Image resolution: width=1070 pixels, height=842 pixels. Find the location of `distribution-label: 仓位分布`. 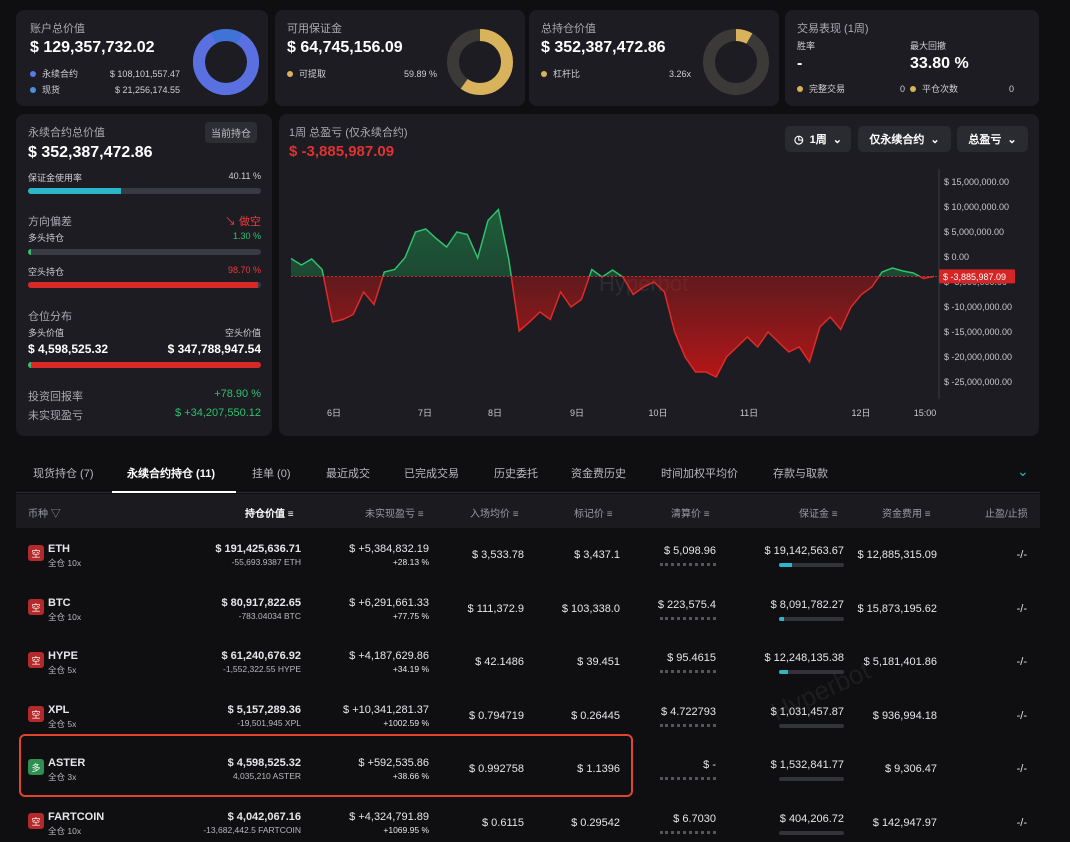

distribution-label: 仓位分布 is located at coordinates (50, 317).